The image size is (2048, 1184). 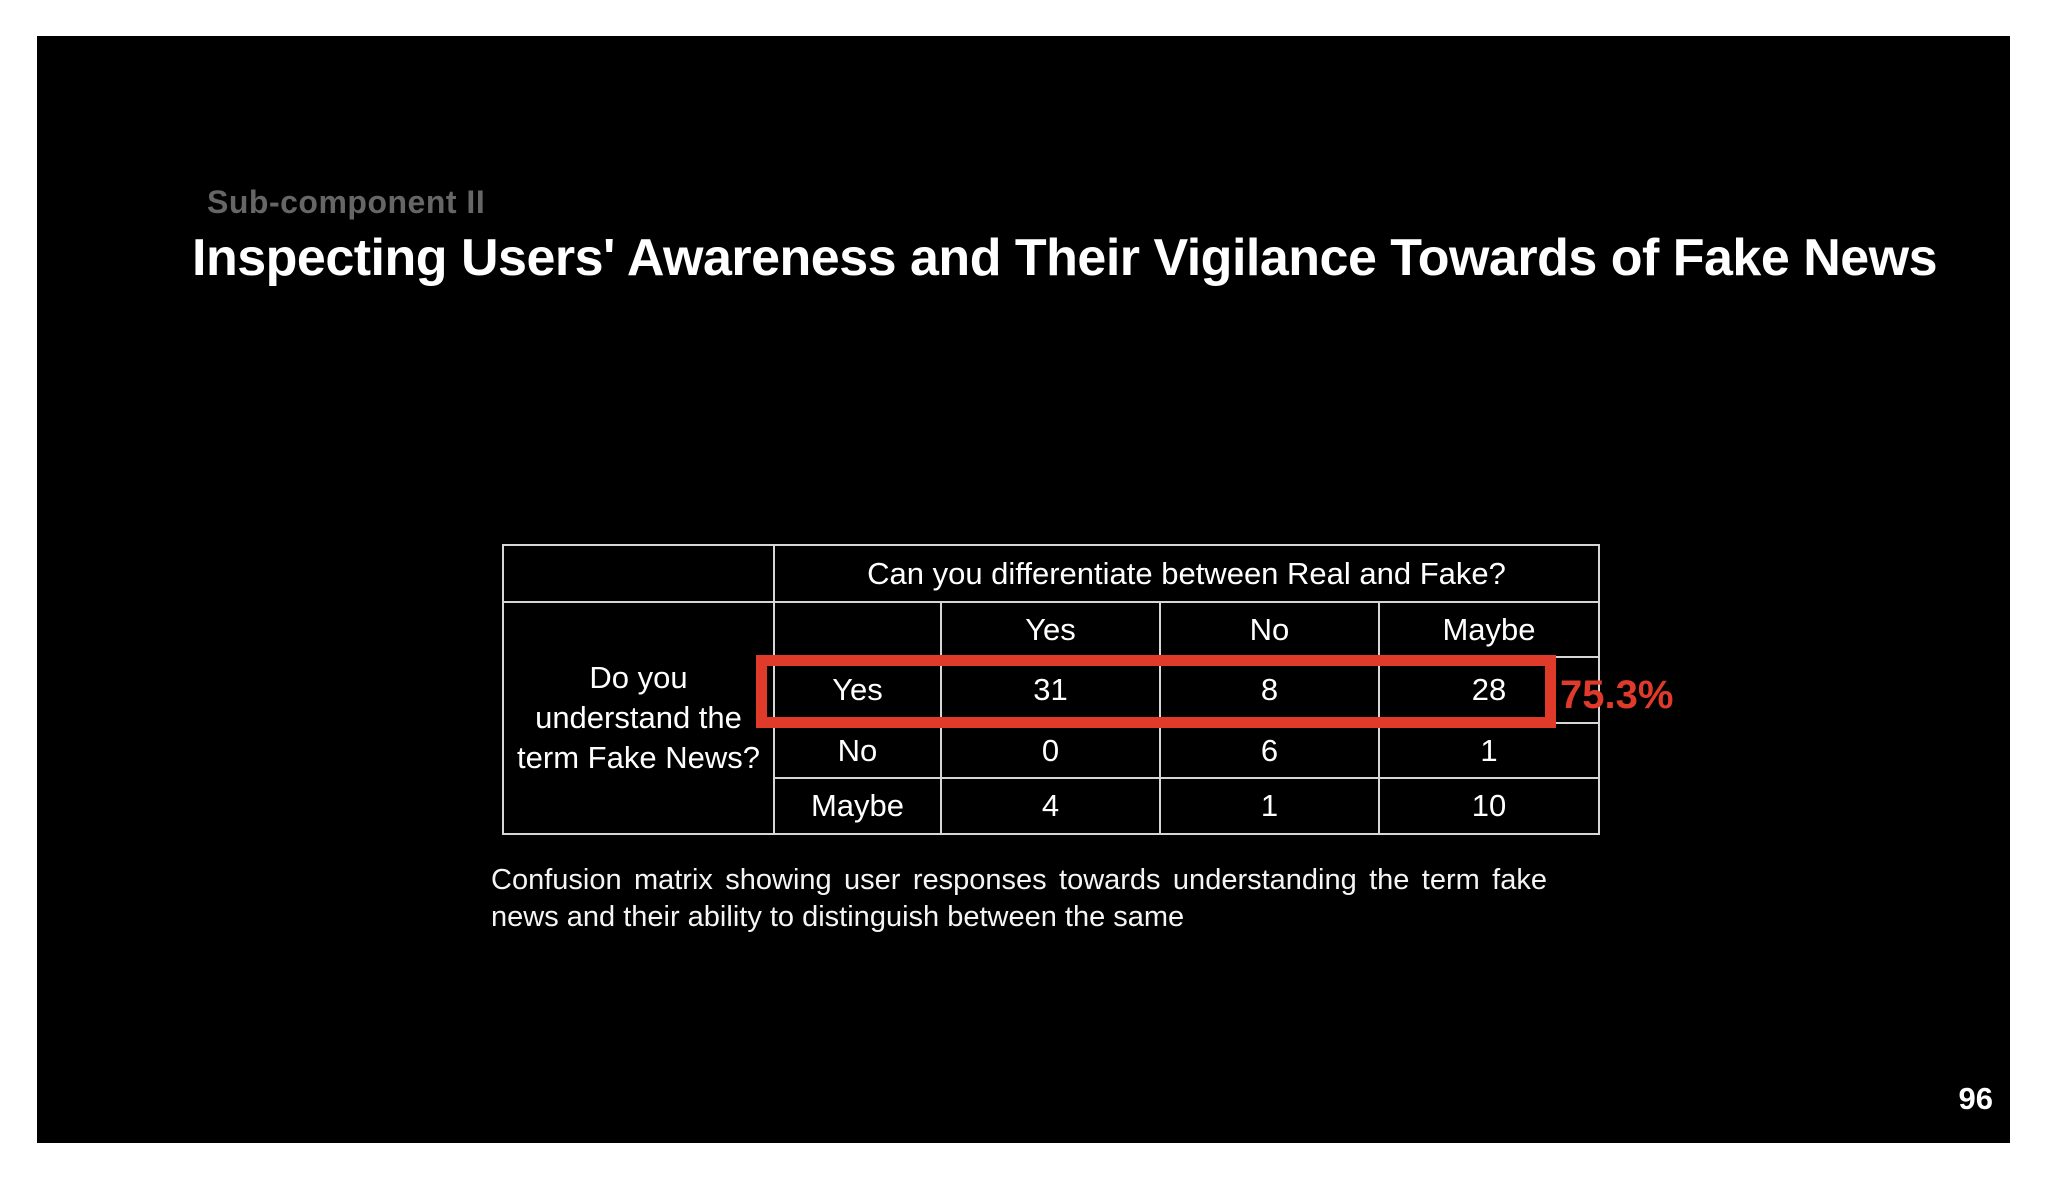 I want to click on corner-empty-cell, so click(x=638, y=573).